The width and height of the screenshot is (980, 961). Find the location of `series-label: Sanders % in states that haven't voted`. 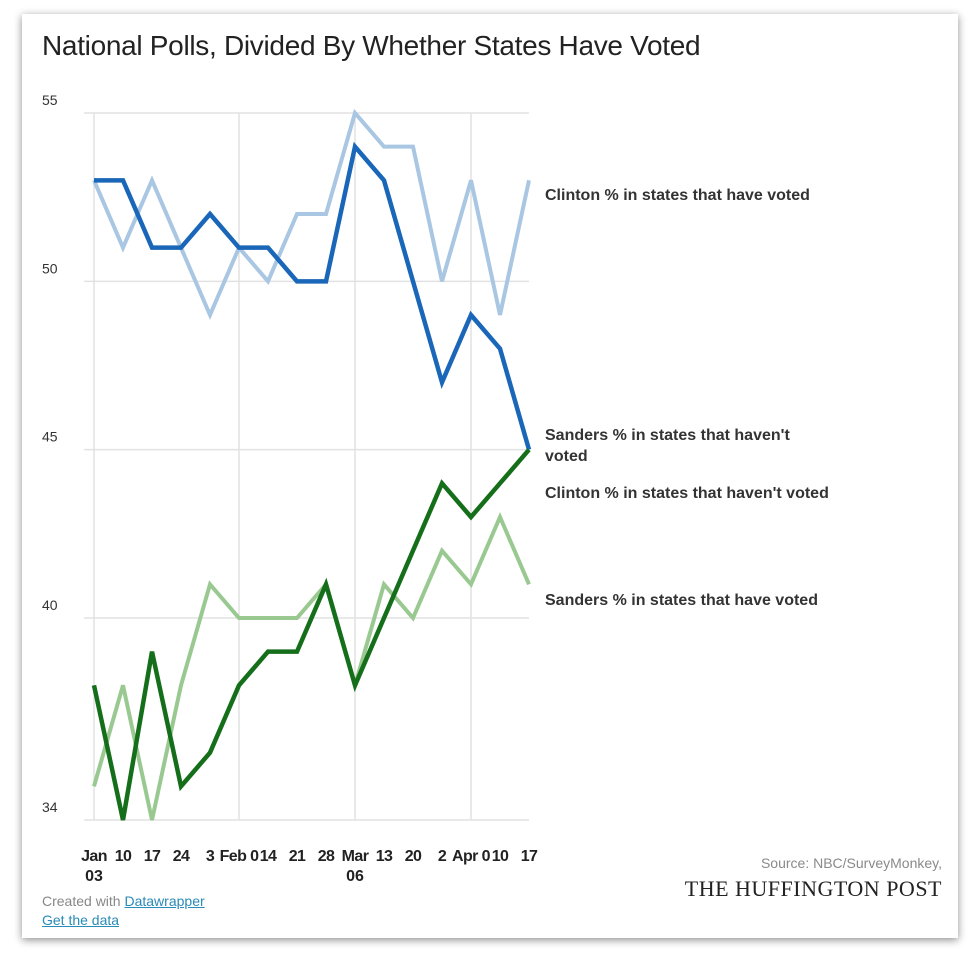

series-label: Sanders % in states that haven't voted is located at coordinates (667, 446).